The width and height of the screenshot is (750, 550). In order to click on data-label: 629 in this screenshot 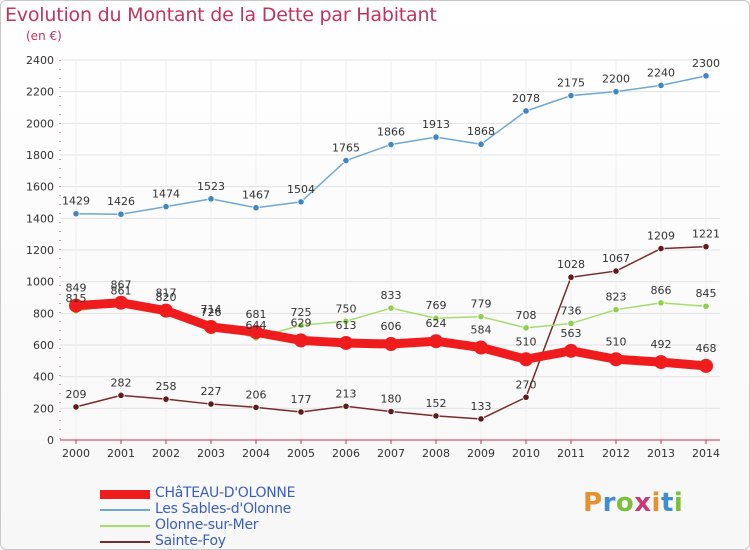, I will do `click(301, 322)`.